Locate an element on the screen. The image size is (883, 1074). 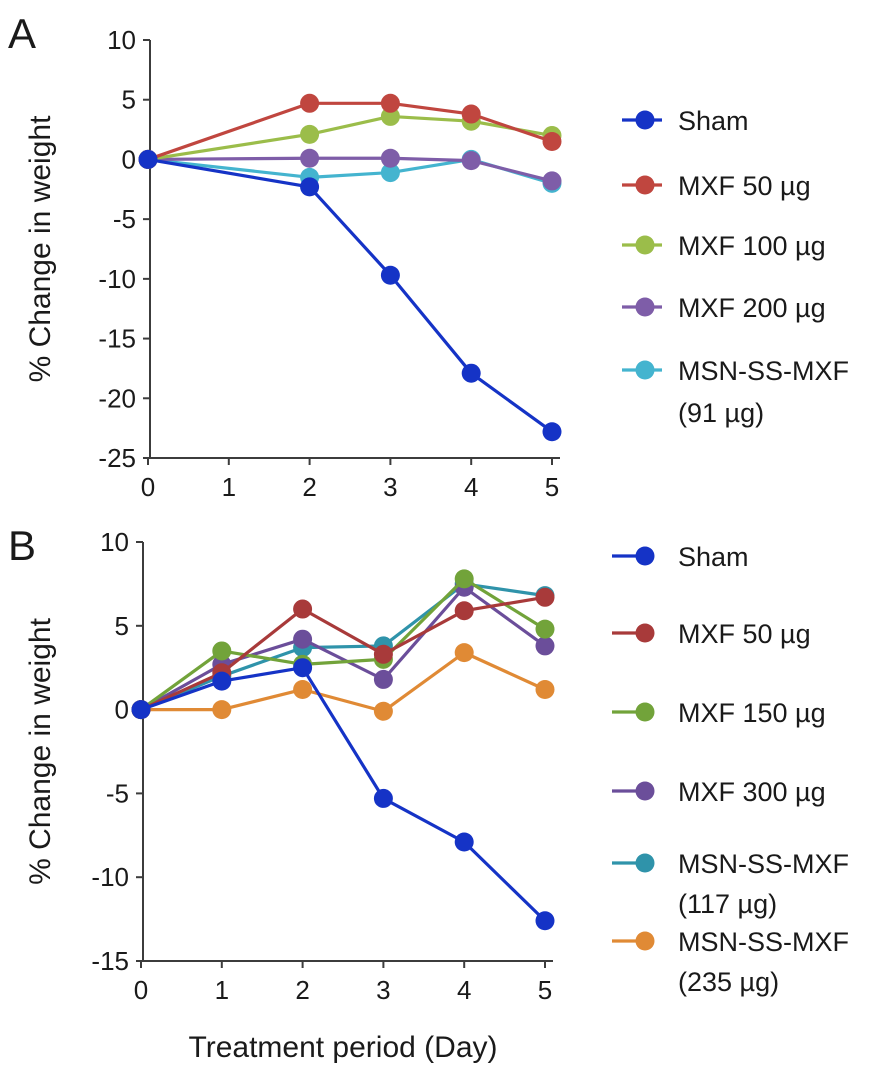
y-tick-label: -25 is located at coordinates (117, 458).